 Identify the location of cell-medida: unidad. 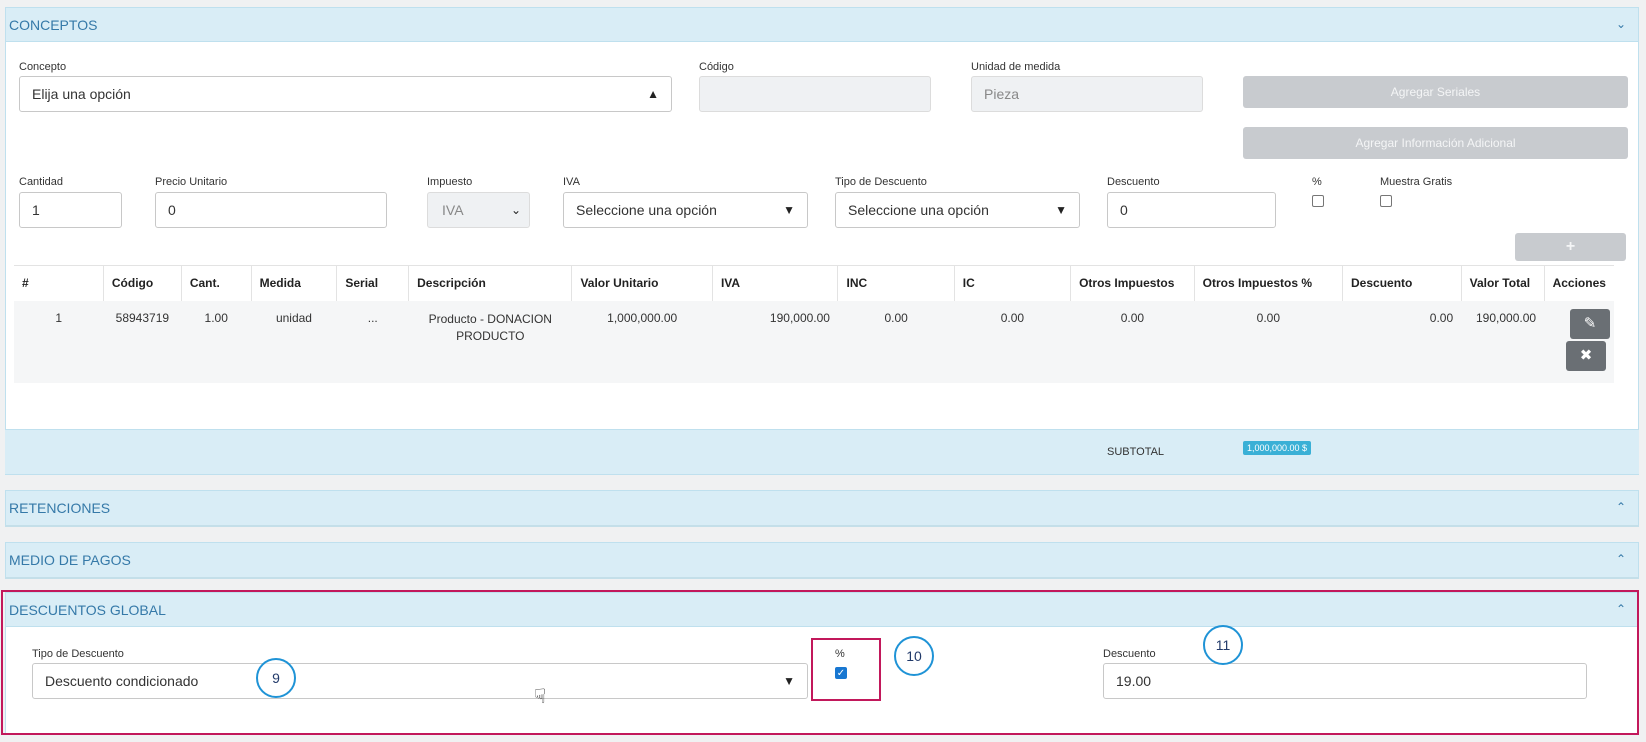
(294, 341).